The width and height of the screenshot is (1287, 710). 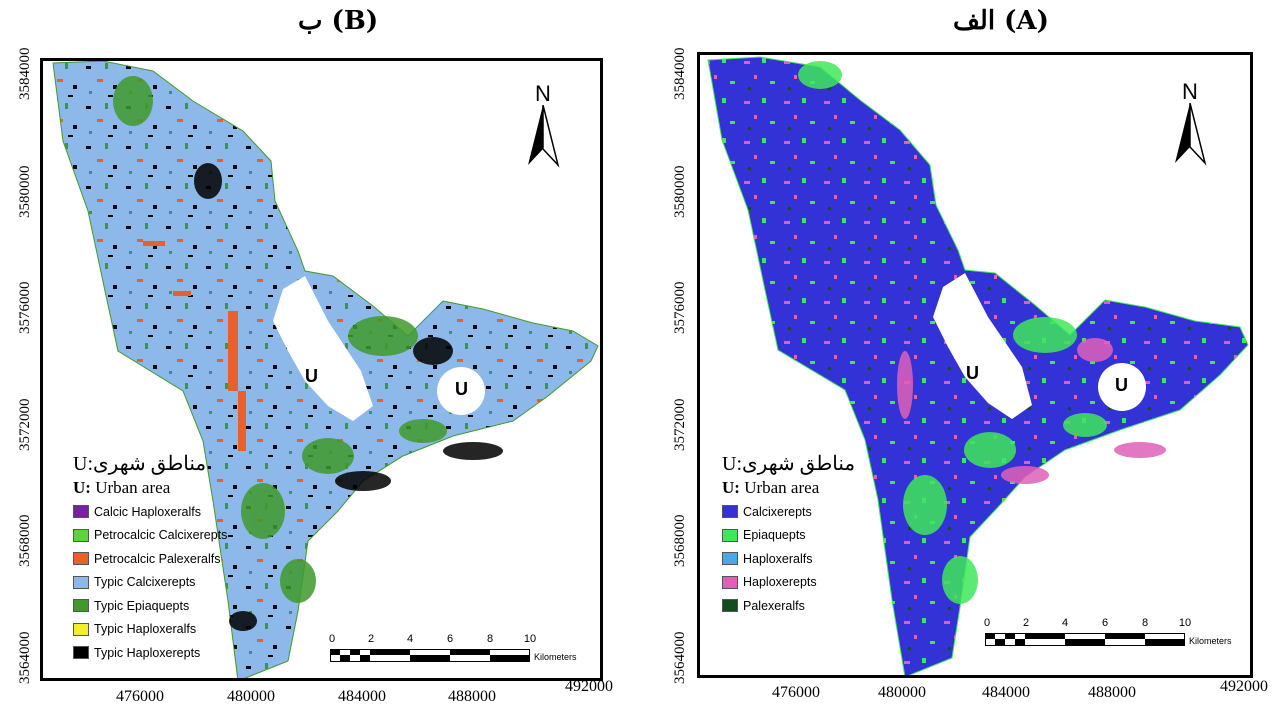 I want to click on haploxerepts-clusters, so click(x=1031, y=411).